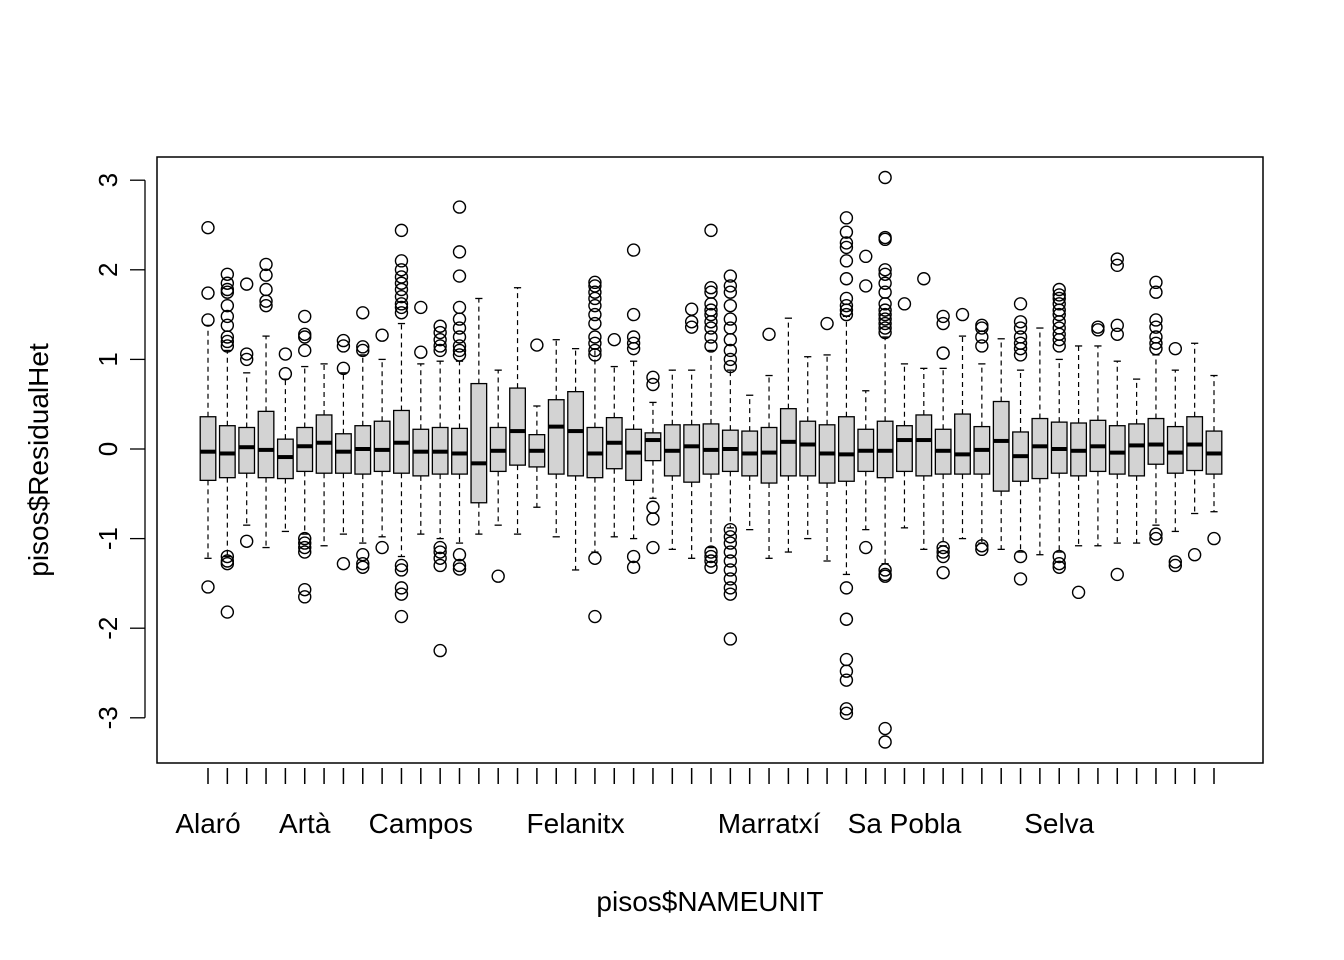  Describe the element at coordinates (305, 823) in the screenshot. I see `x-tick-label: Artà` at that location.